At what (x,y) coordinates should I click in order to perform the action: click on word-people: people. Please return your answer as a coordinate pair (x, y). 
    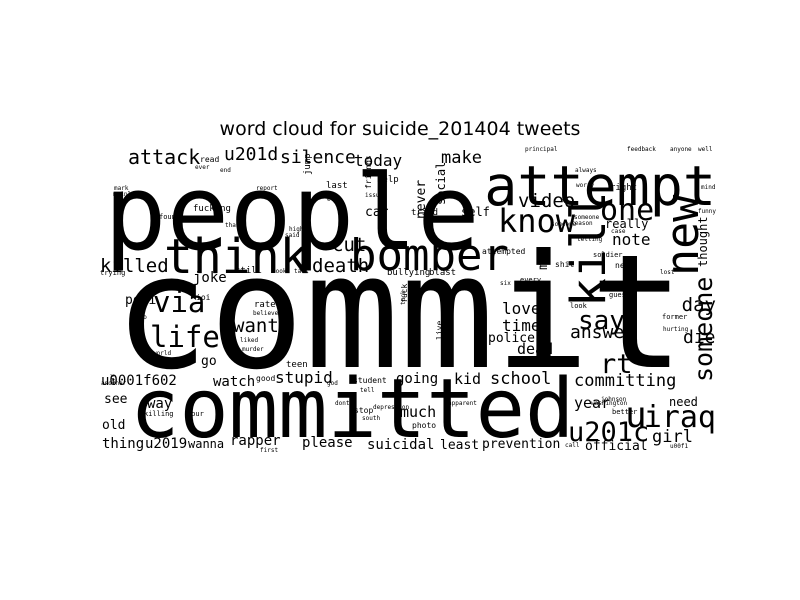
    Looking at the image, I should click on (292, 213).